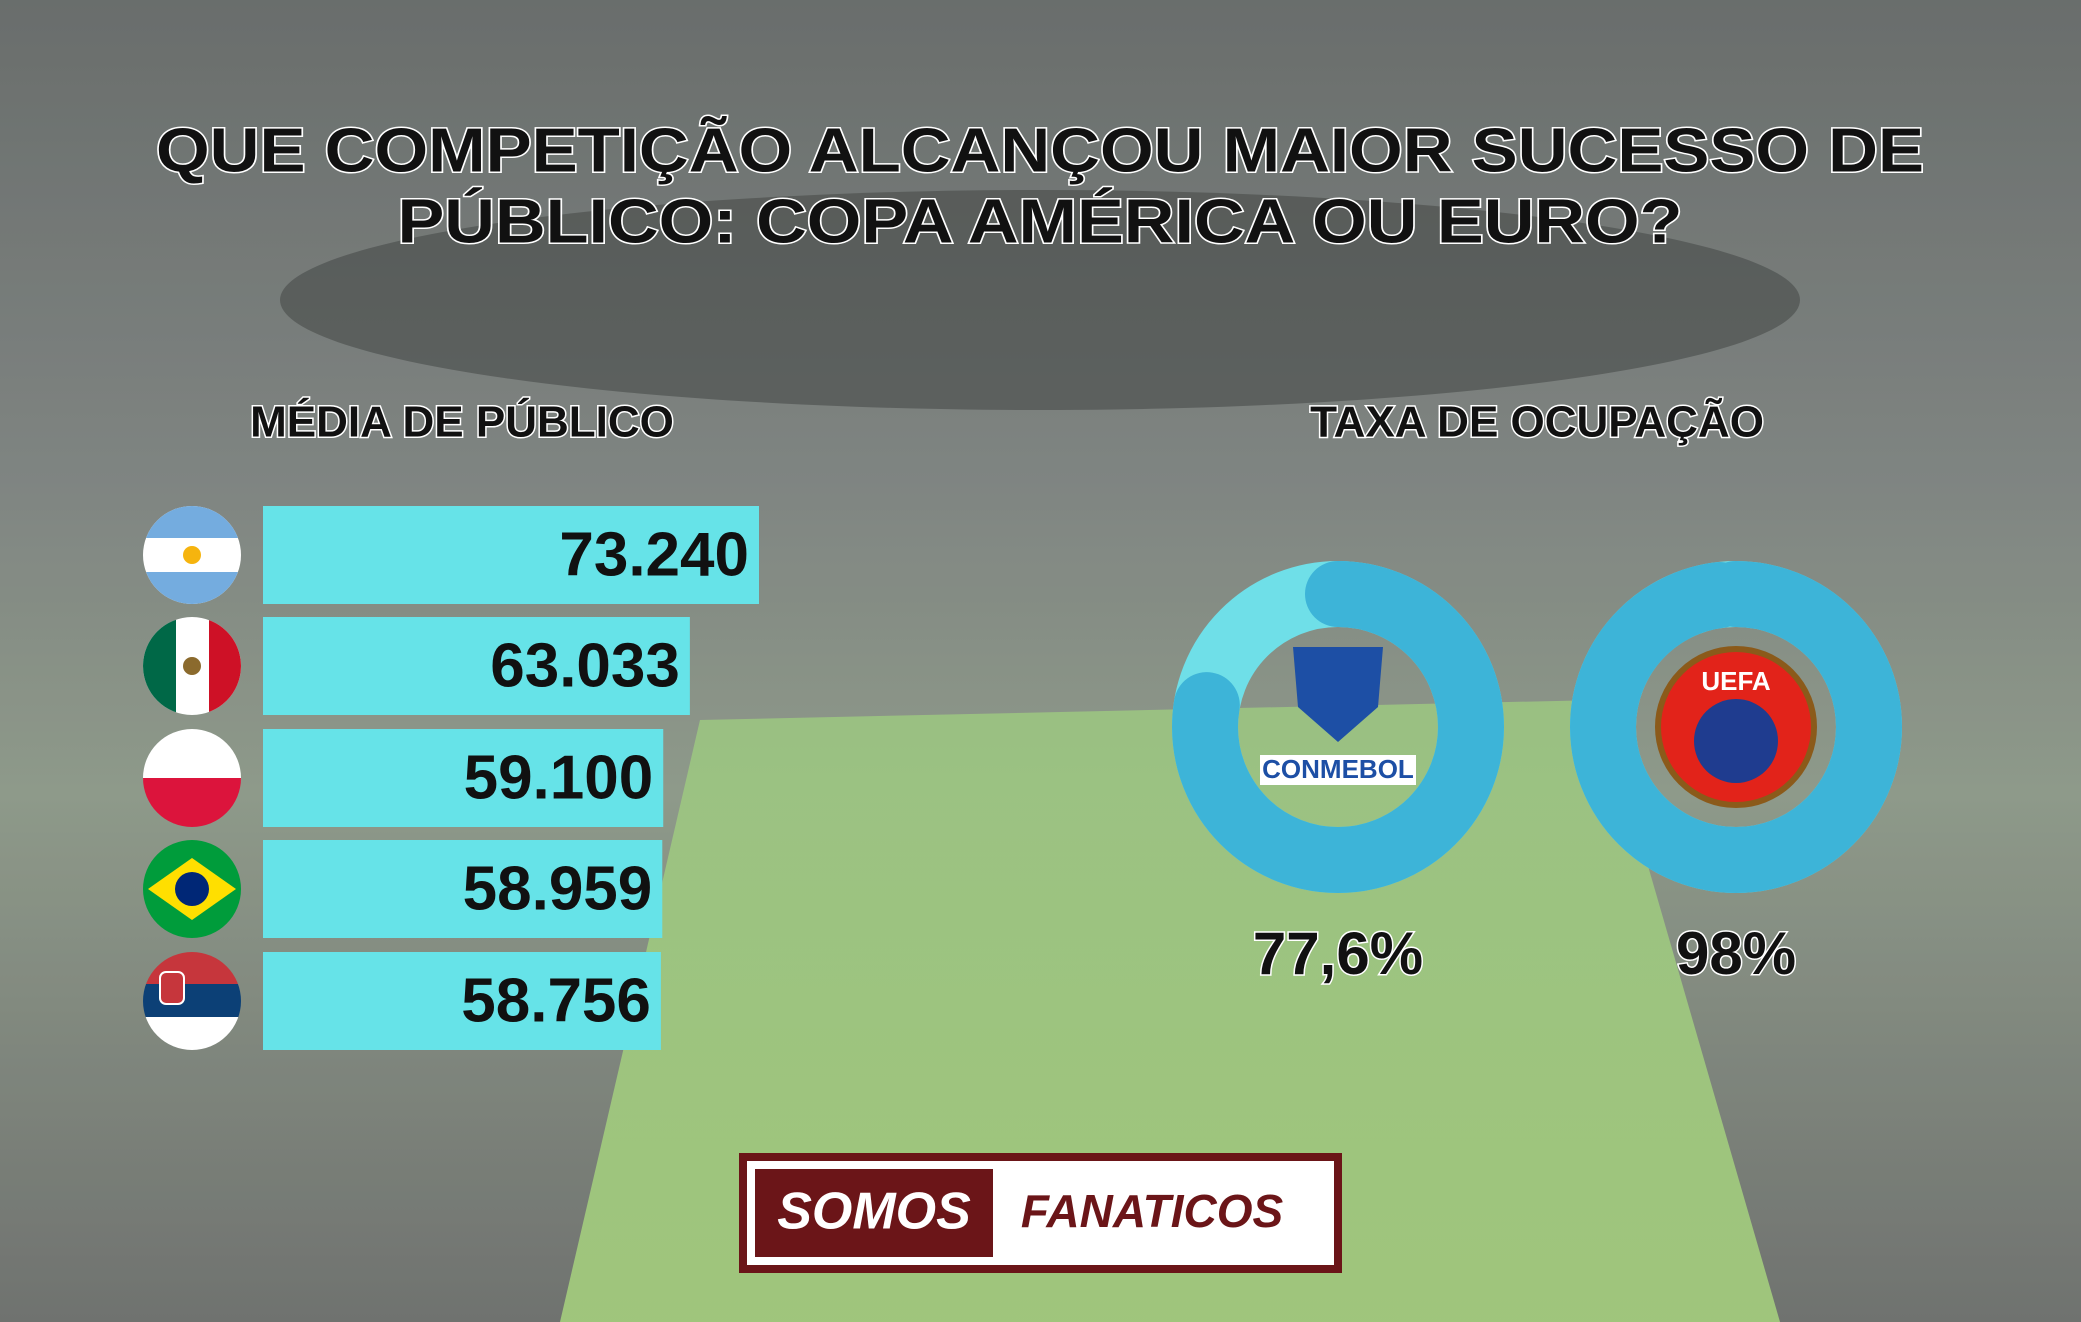 The width and height of the screenshot is (2081, 1322). I want to click on section-title: MÉDIA DE PÚBLICO, so click(462, 422).